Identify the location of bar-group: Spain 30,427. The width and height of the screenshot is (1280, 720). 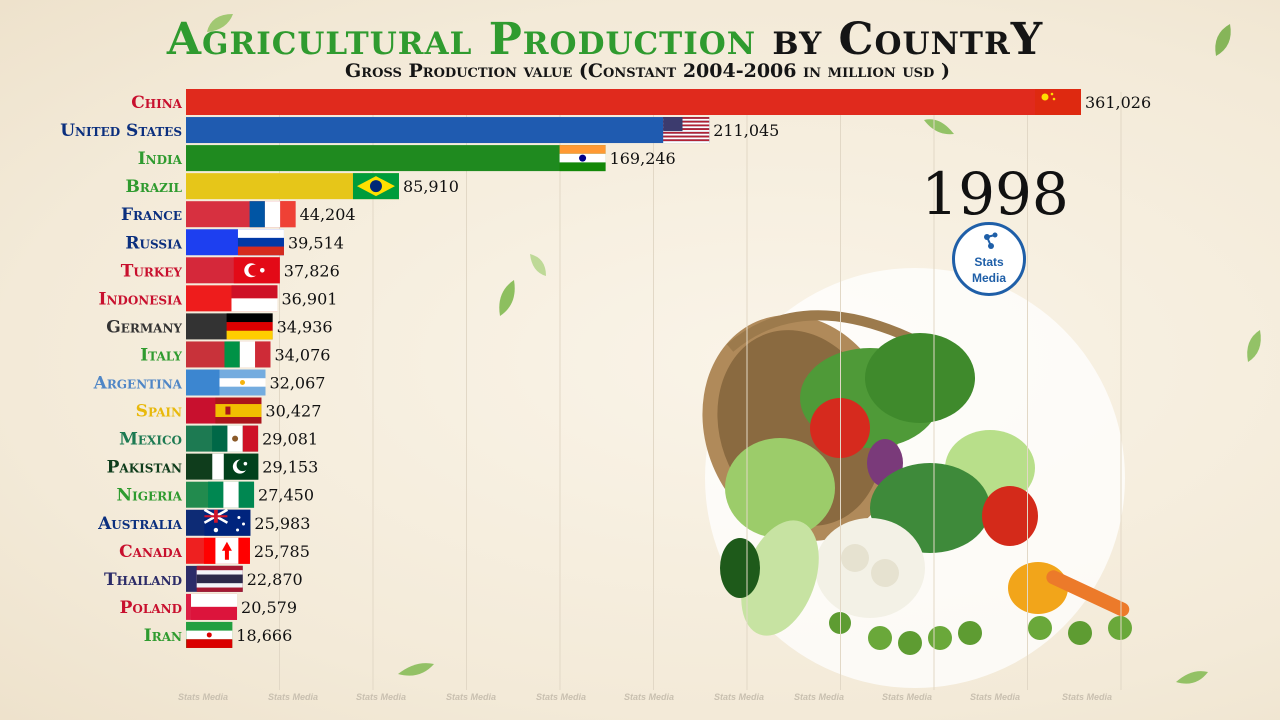
(228, 410).